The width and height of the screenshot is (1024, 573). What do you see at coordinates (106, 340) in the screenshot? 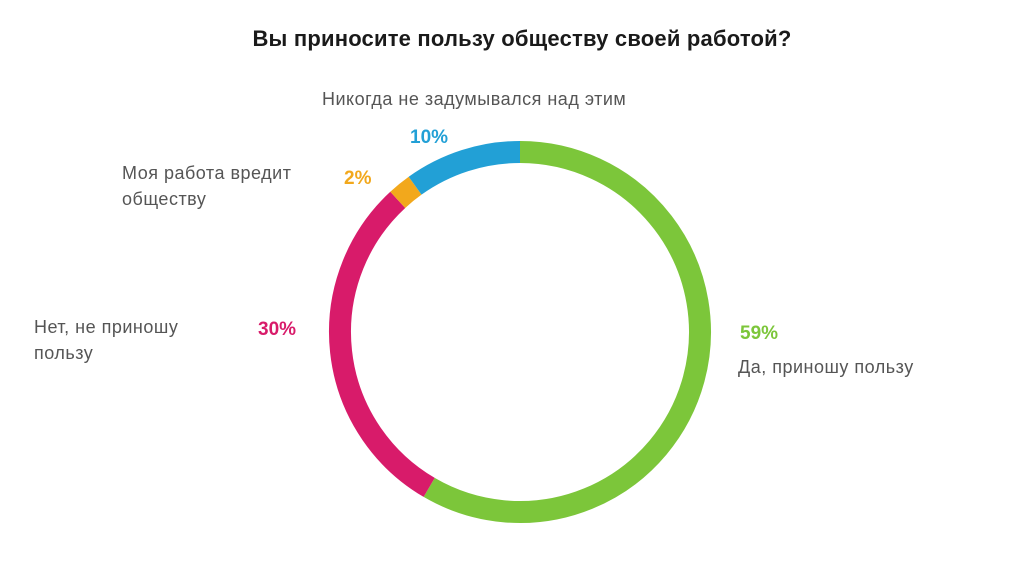
I see `slice-category-label: Нет, не приношу пользу` at bounding box center [106, 340].